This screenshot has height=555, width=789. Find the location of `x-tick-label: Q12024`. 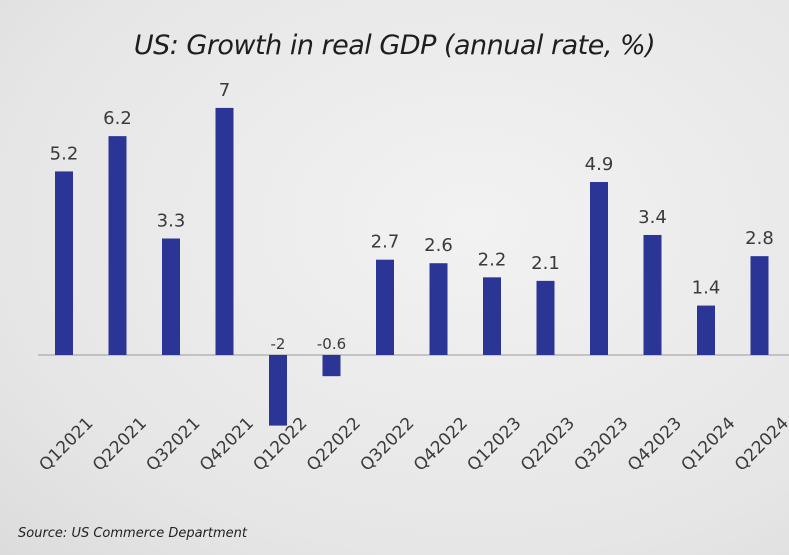

x-tick-label: Q12024 is located at coordinates (709, 445).